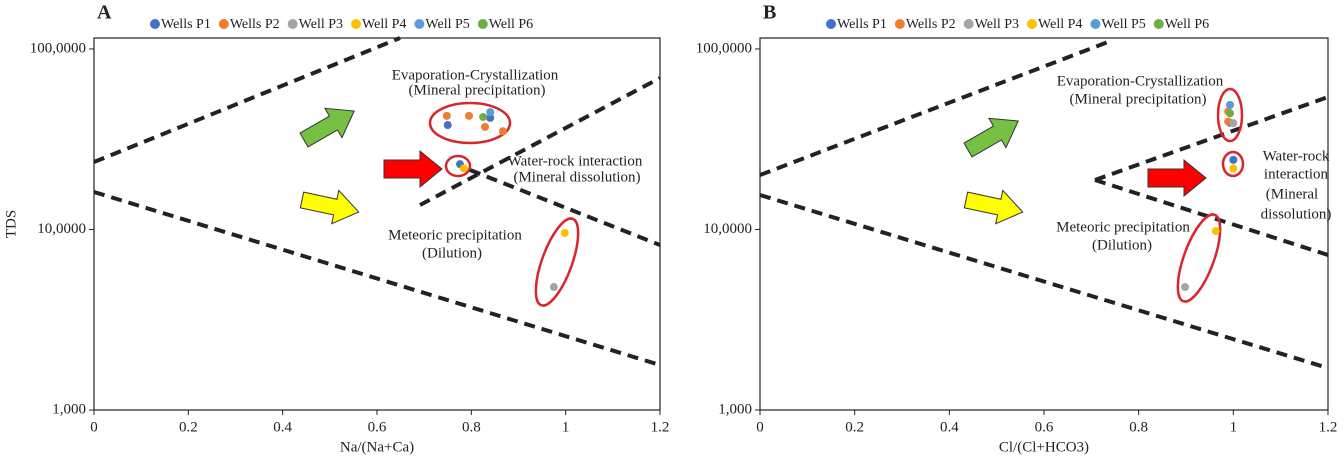 This screenshot has width=1343, height=461. I want to click on panel-title: B, so click(769, 13).